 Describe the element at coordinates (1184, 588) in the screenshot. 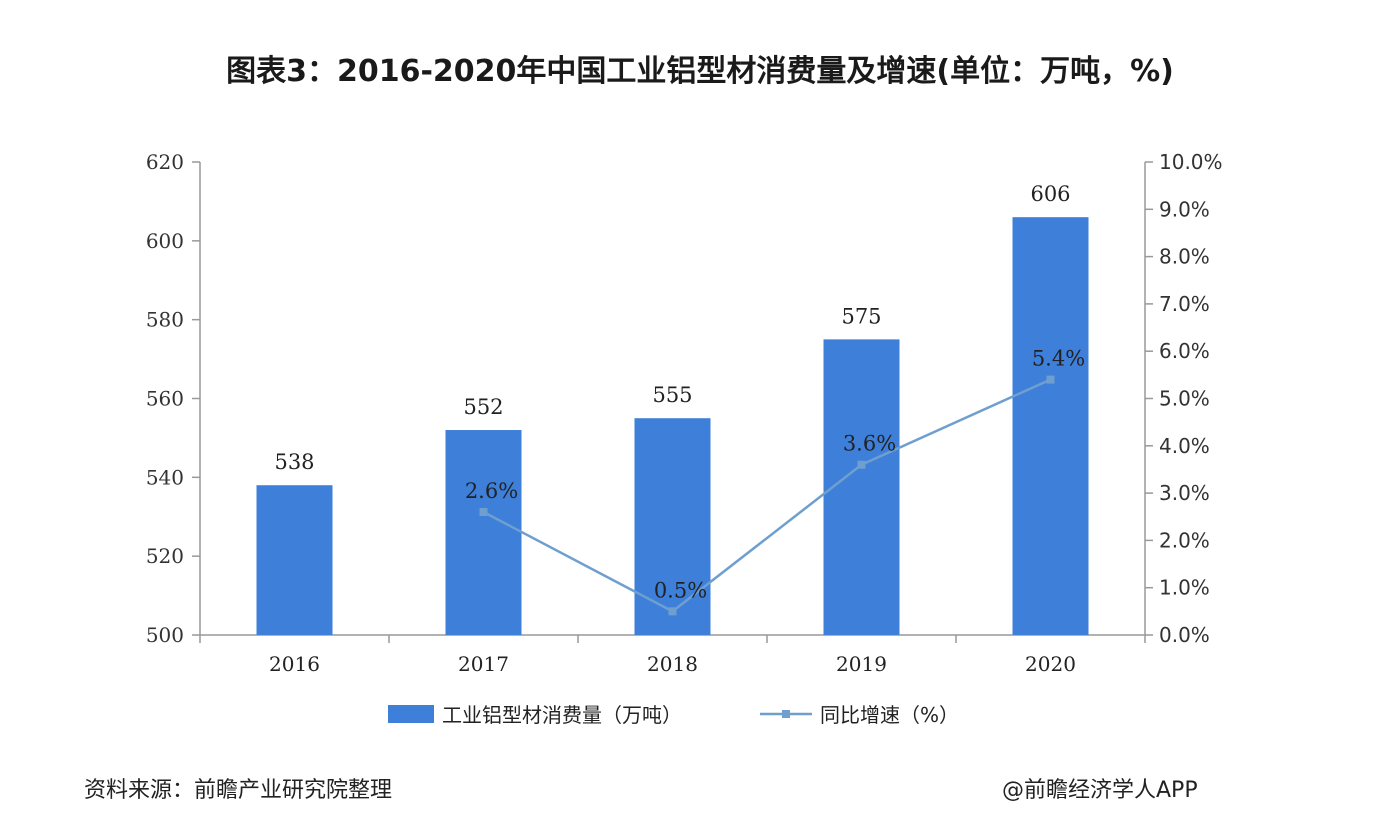

I see `y-right-tick-label: 1.0%` at that location.